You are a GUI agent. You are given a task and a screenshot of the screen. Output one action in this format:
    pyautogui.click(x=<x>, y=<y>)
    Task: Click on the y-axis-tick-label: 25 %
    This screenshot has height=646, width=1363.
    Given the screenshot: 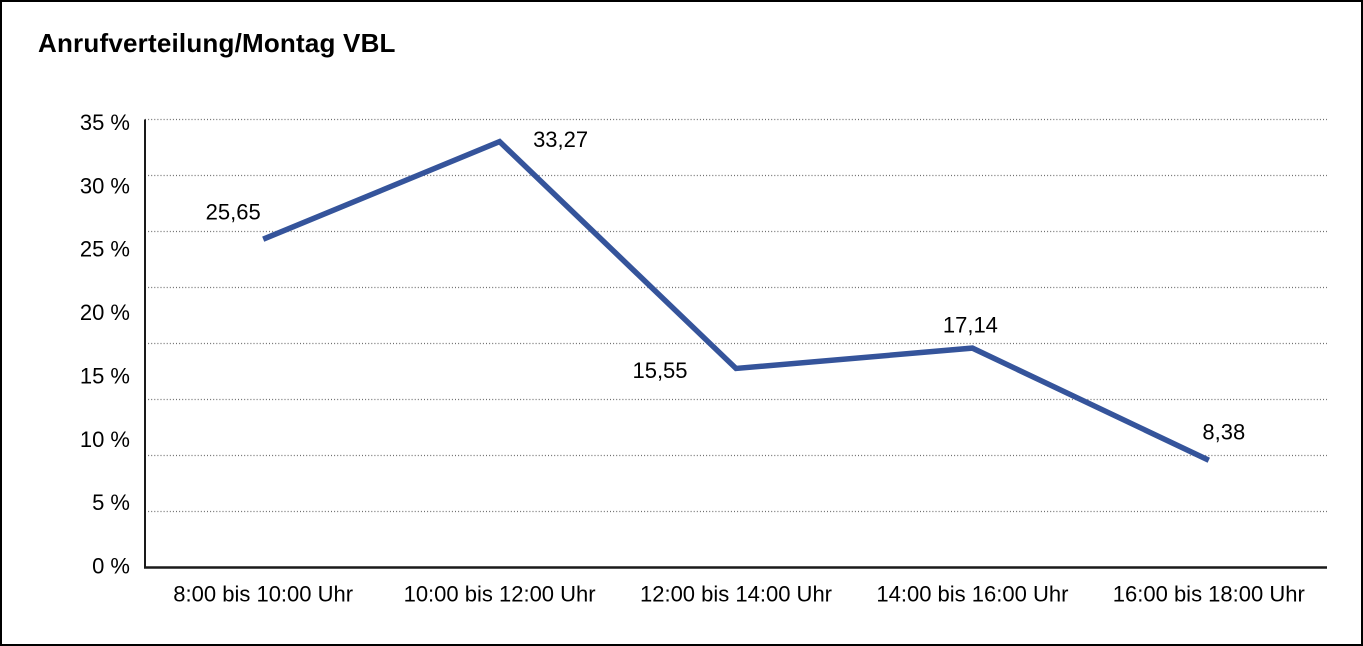 What is the action you would take?
    pyautogui.click(x=105, y=249)
    